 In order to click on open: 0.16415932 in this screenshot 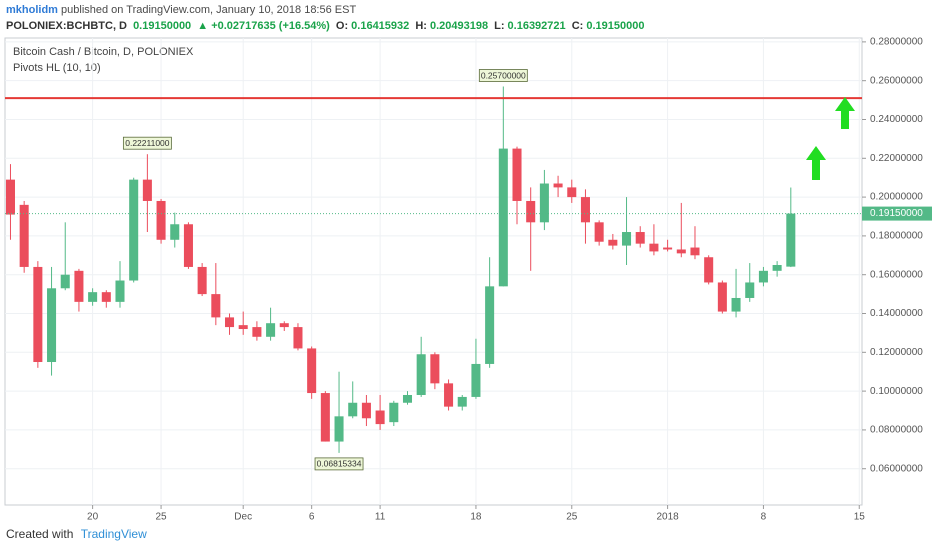, I will do `click(380, 26)`.